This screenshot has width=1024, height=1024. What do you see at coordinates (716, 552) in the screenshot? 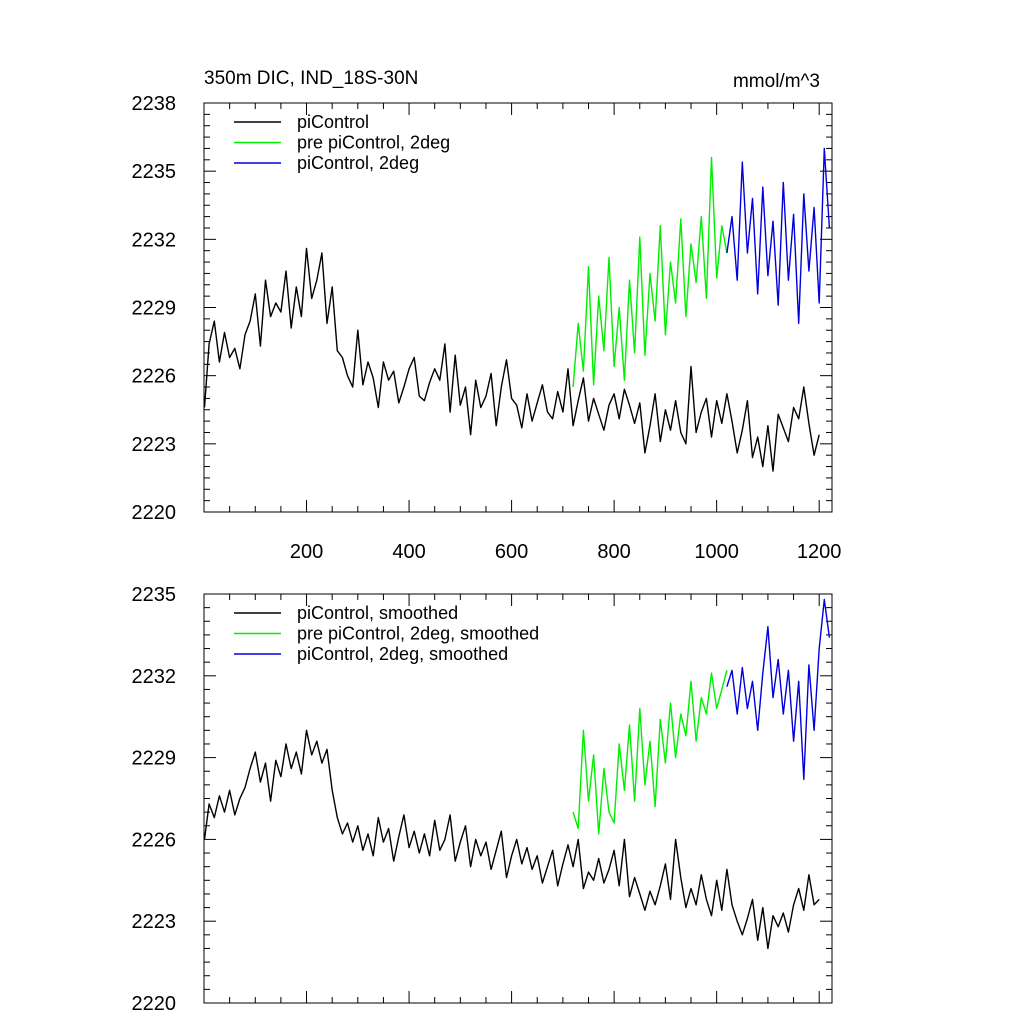
I see `x-tick-label: 1000` at bounding box center [716, 552].